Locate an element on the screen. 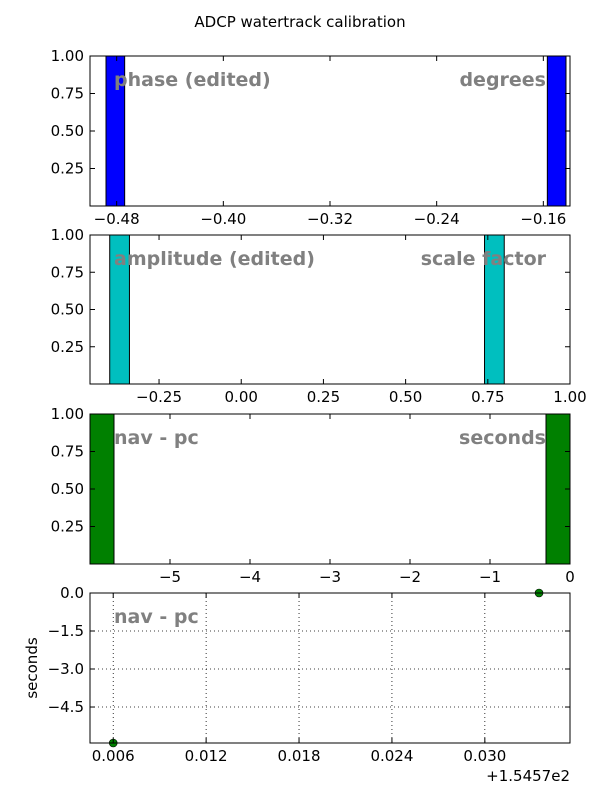  x-tick-label: −0.24 is located at coordinates (437, 219).